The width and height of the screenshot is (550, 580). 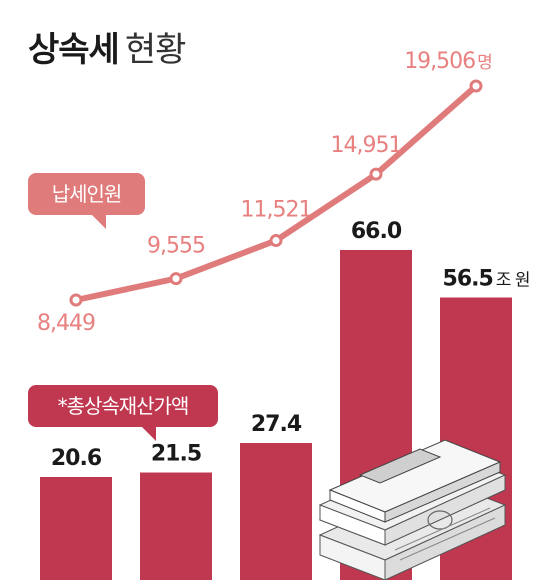 I want to click on bar-value-label-3: 27.4, so click(x=276, y=424).